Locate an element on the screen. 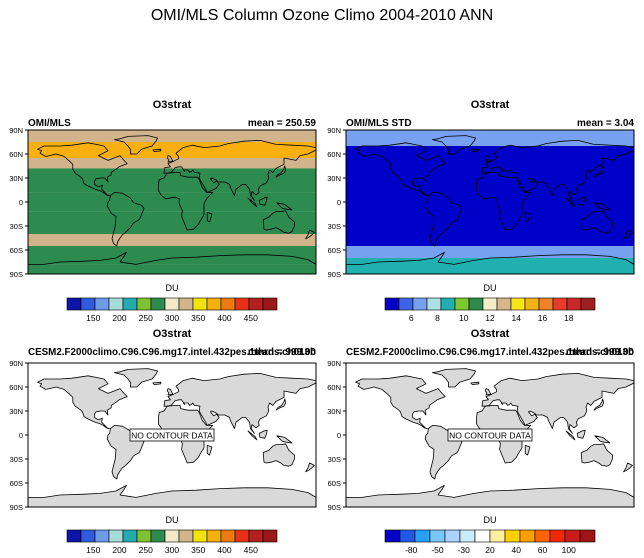 This screenshot has width=644, height=558. no-data-box is located at coordinates (172, 435).